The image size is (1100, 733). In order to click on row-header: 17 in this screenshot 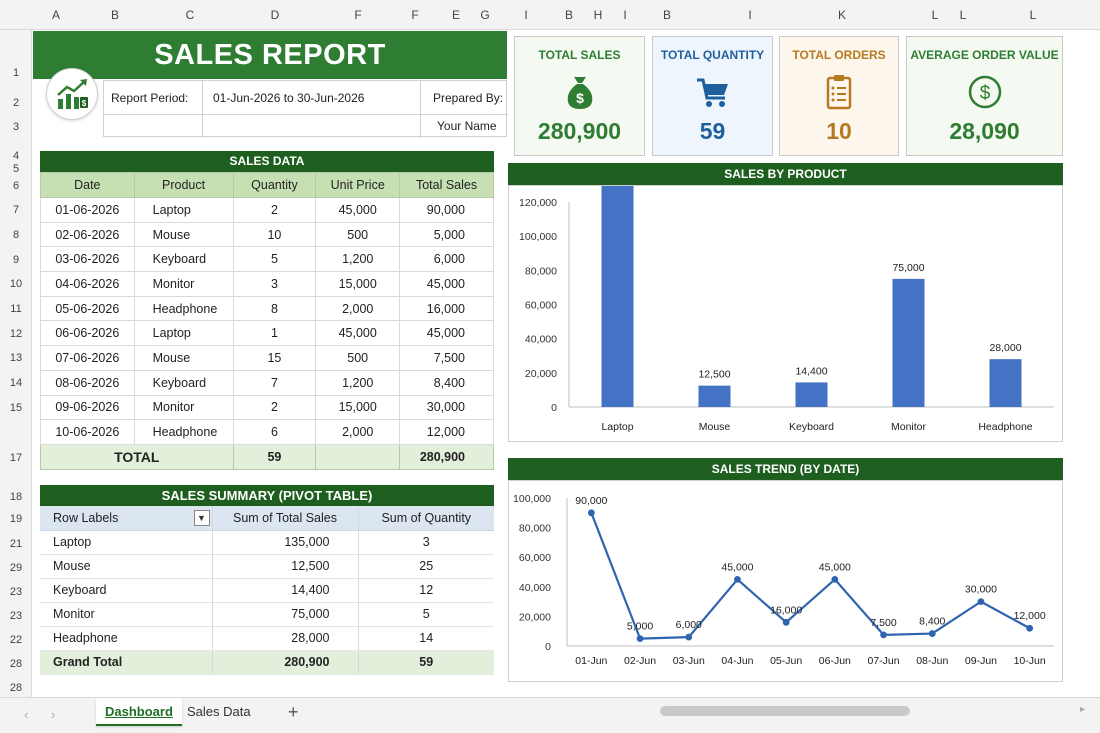, I will do `click(16, 458)`.